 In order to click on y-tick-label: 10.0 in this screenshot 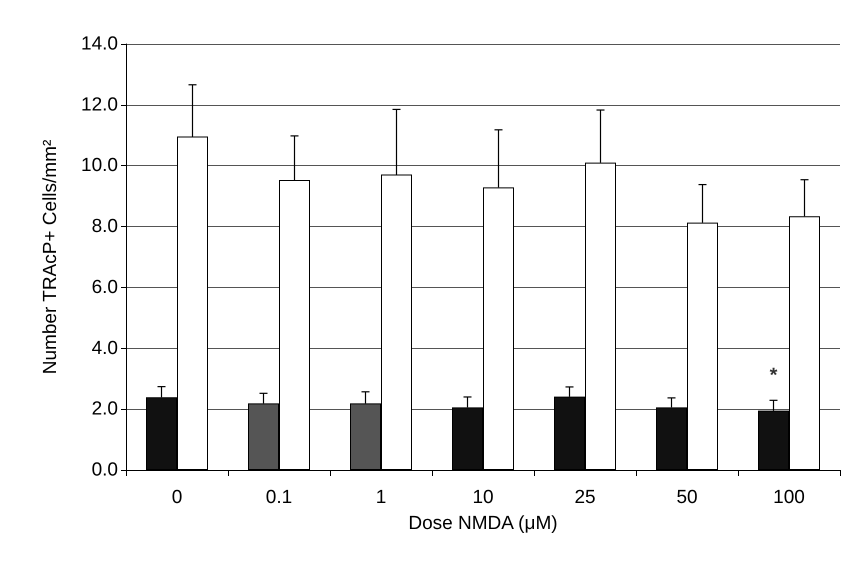, I will do `click(99, 165)`.